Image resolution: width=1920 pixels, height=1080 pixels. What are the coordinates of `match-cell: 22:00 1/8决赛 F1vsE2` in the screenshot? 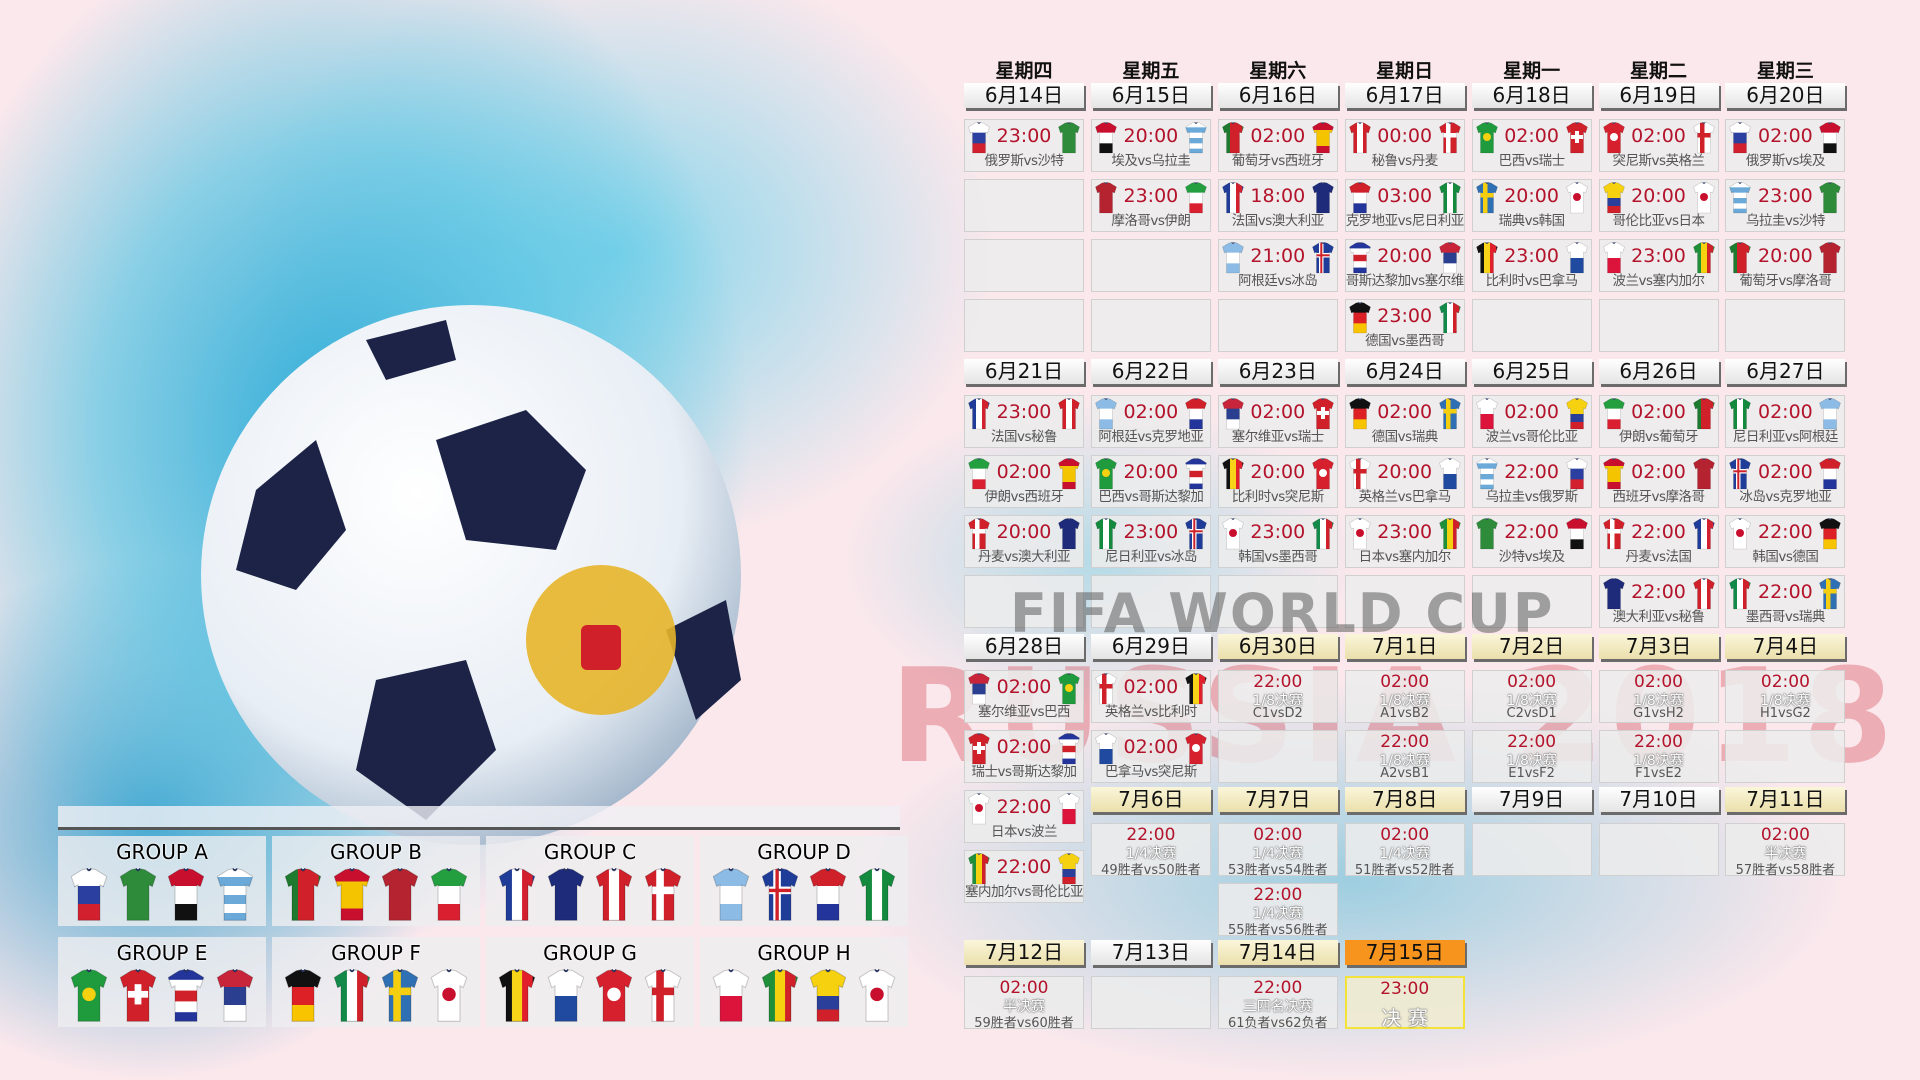 It's located at (1658, 756).